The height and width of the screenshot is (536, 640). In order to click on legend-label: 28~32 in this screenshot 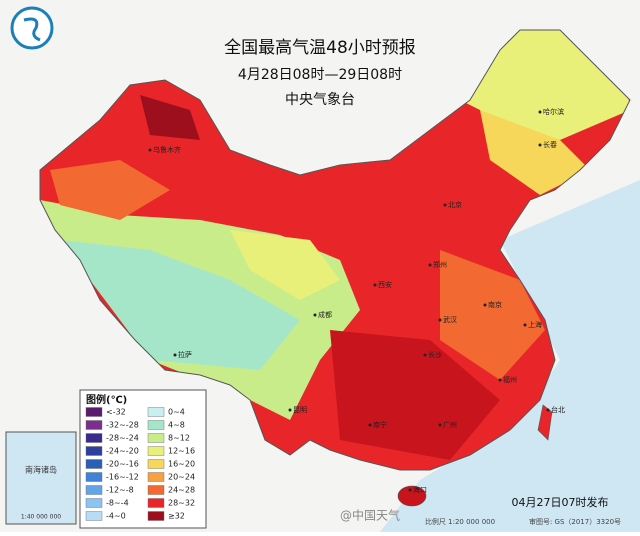, I will do `click(181, 503)`.